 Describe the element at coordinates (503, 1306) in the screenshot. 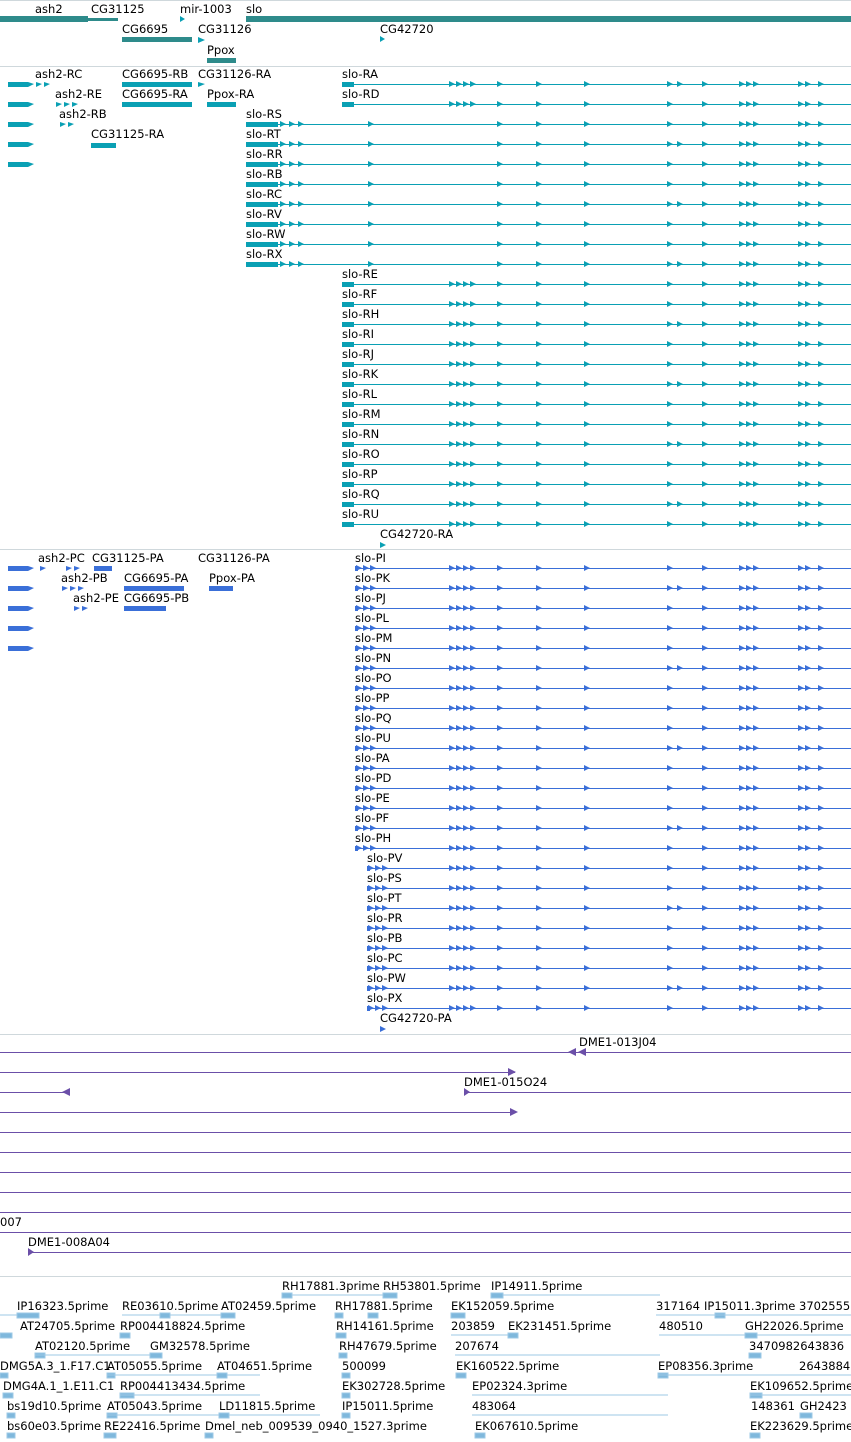

I see `est-label: EK152059.5prime` at that location.